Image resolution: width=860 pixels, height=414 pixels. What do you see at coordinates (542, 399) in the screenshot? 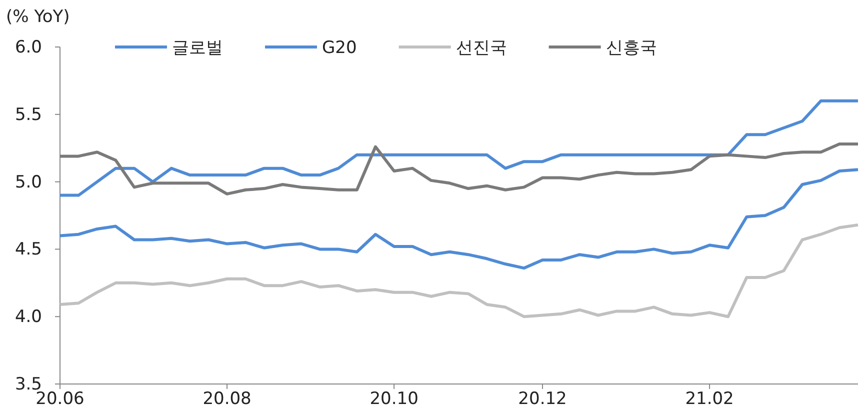
I see `x-tick-label: 20.12` at bounding box center [542, 399].